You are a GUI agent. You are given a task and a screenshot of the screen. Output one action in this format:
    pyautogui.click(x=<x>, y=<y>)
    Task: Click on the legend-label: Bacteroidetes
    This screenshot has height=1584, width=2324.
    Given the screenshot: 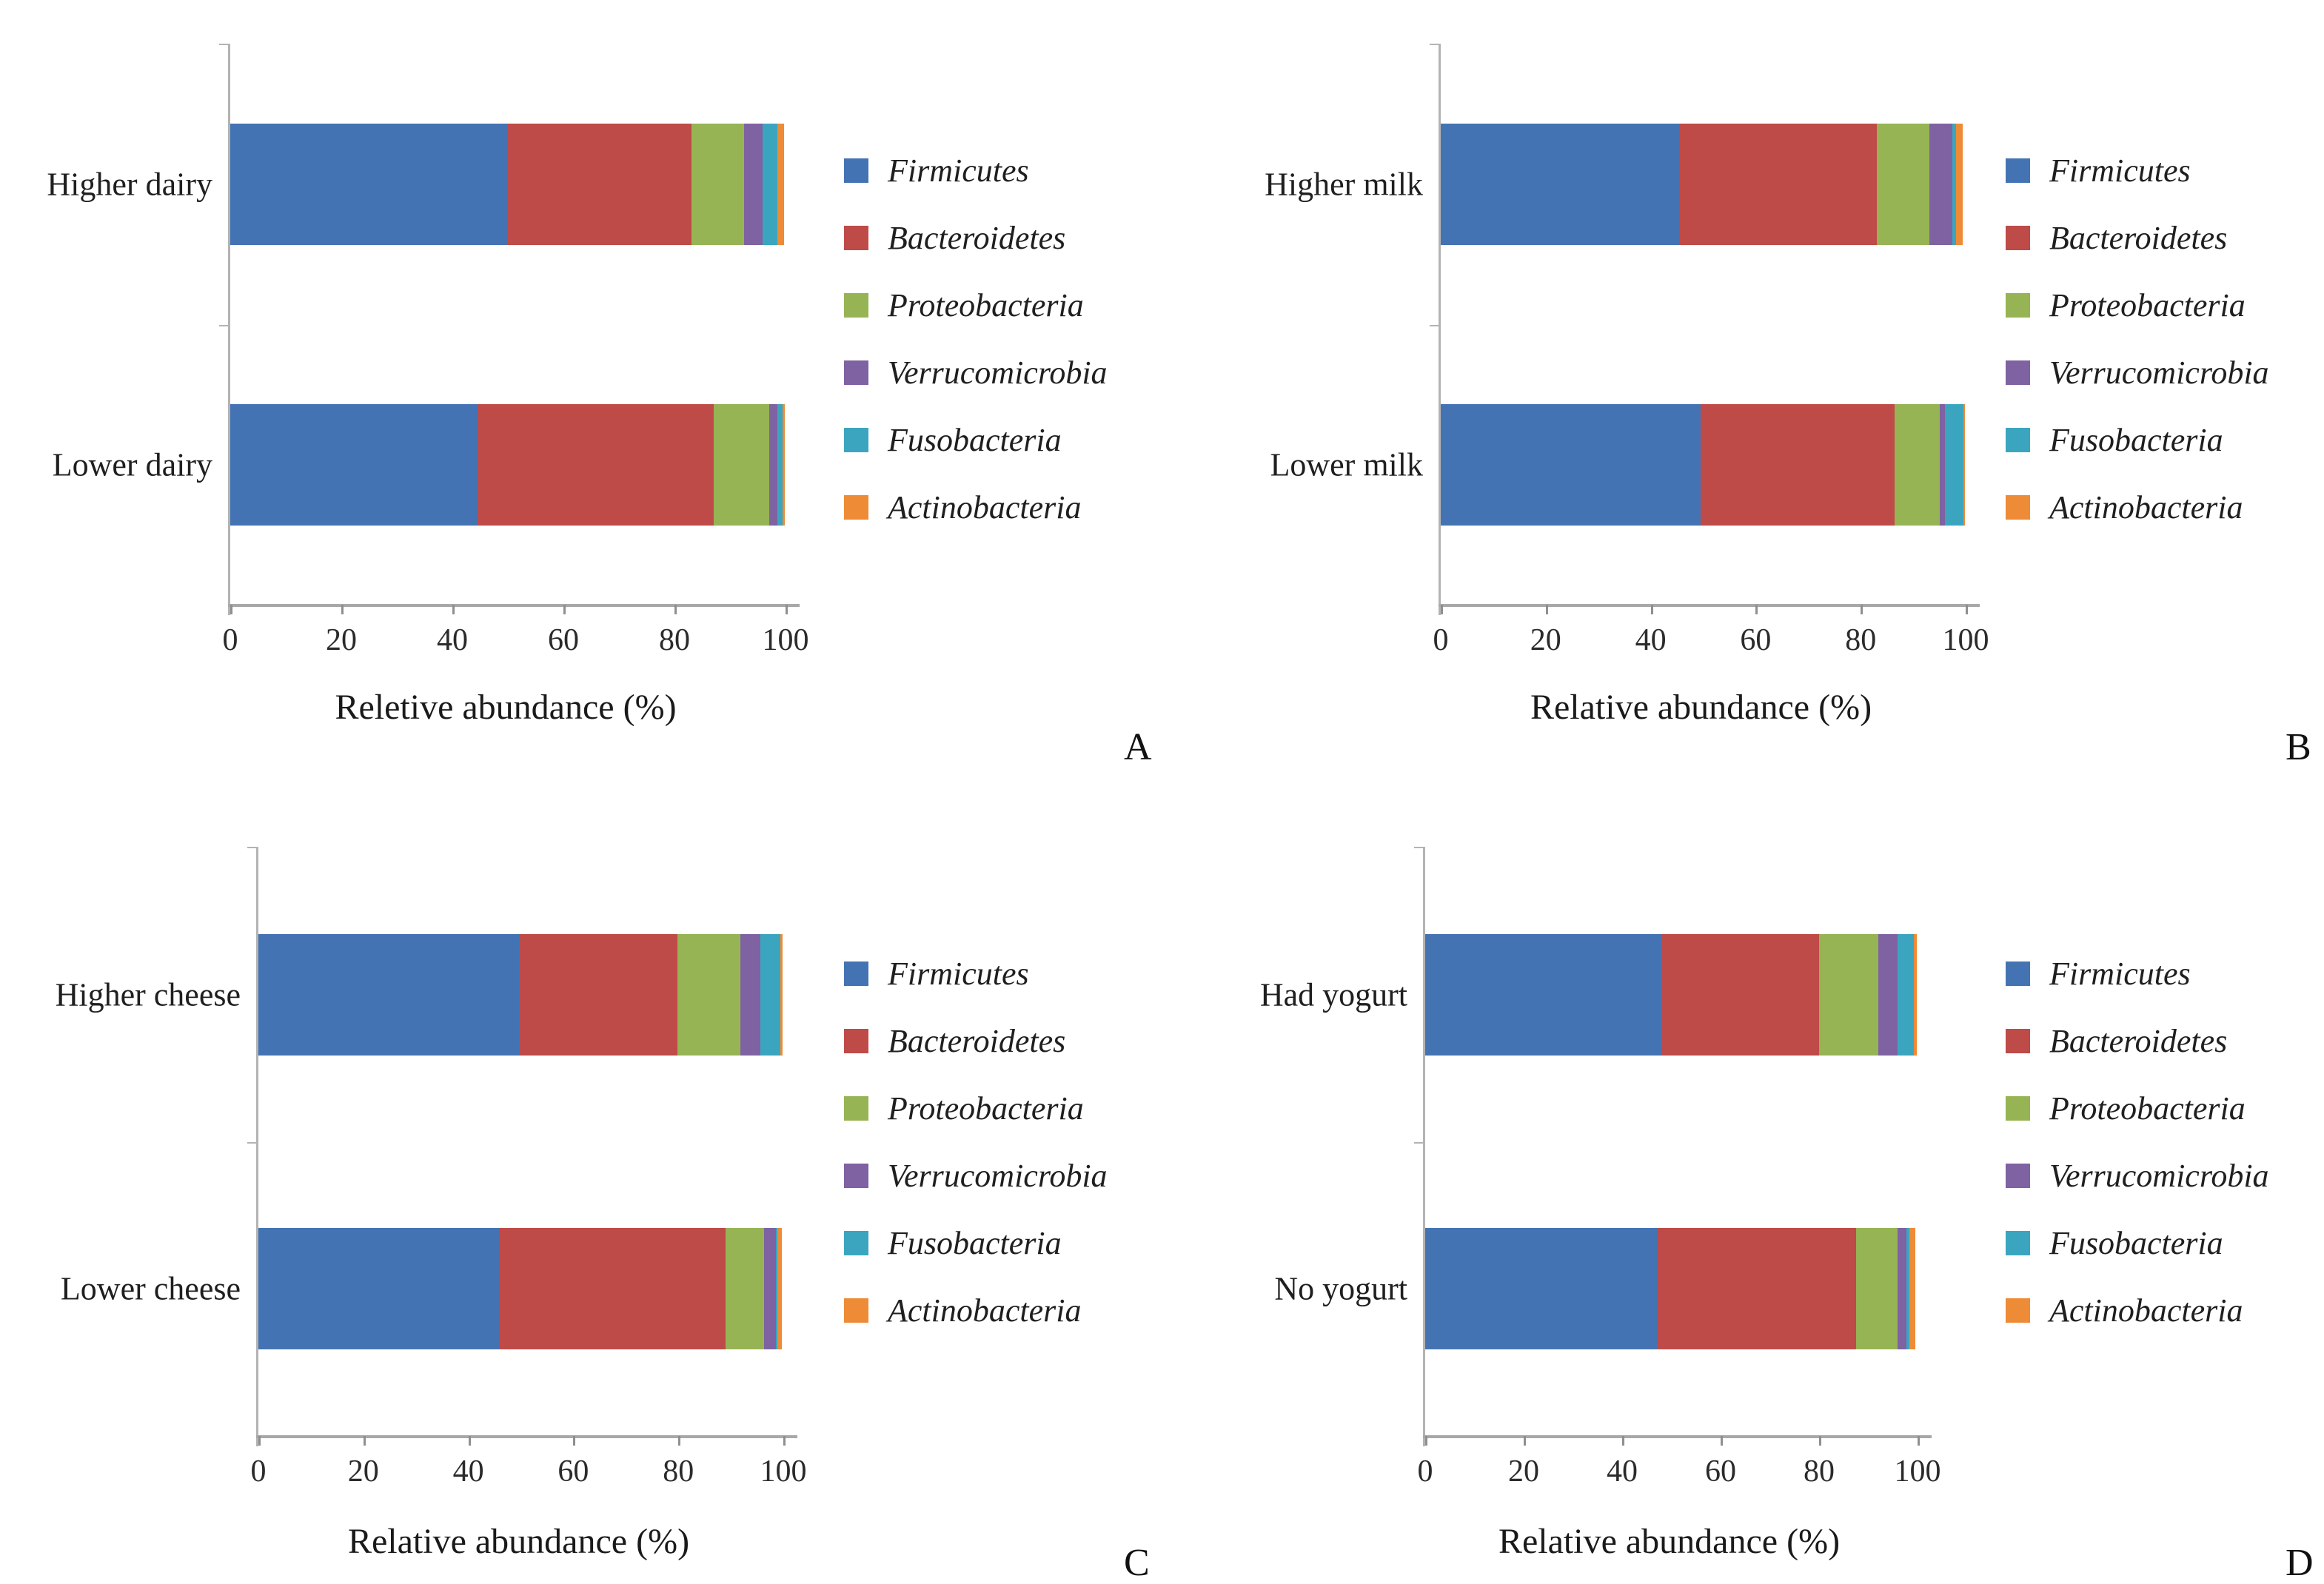 What is the action you would take?
    pyautogui.click(x=2138, y=1041)
    